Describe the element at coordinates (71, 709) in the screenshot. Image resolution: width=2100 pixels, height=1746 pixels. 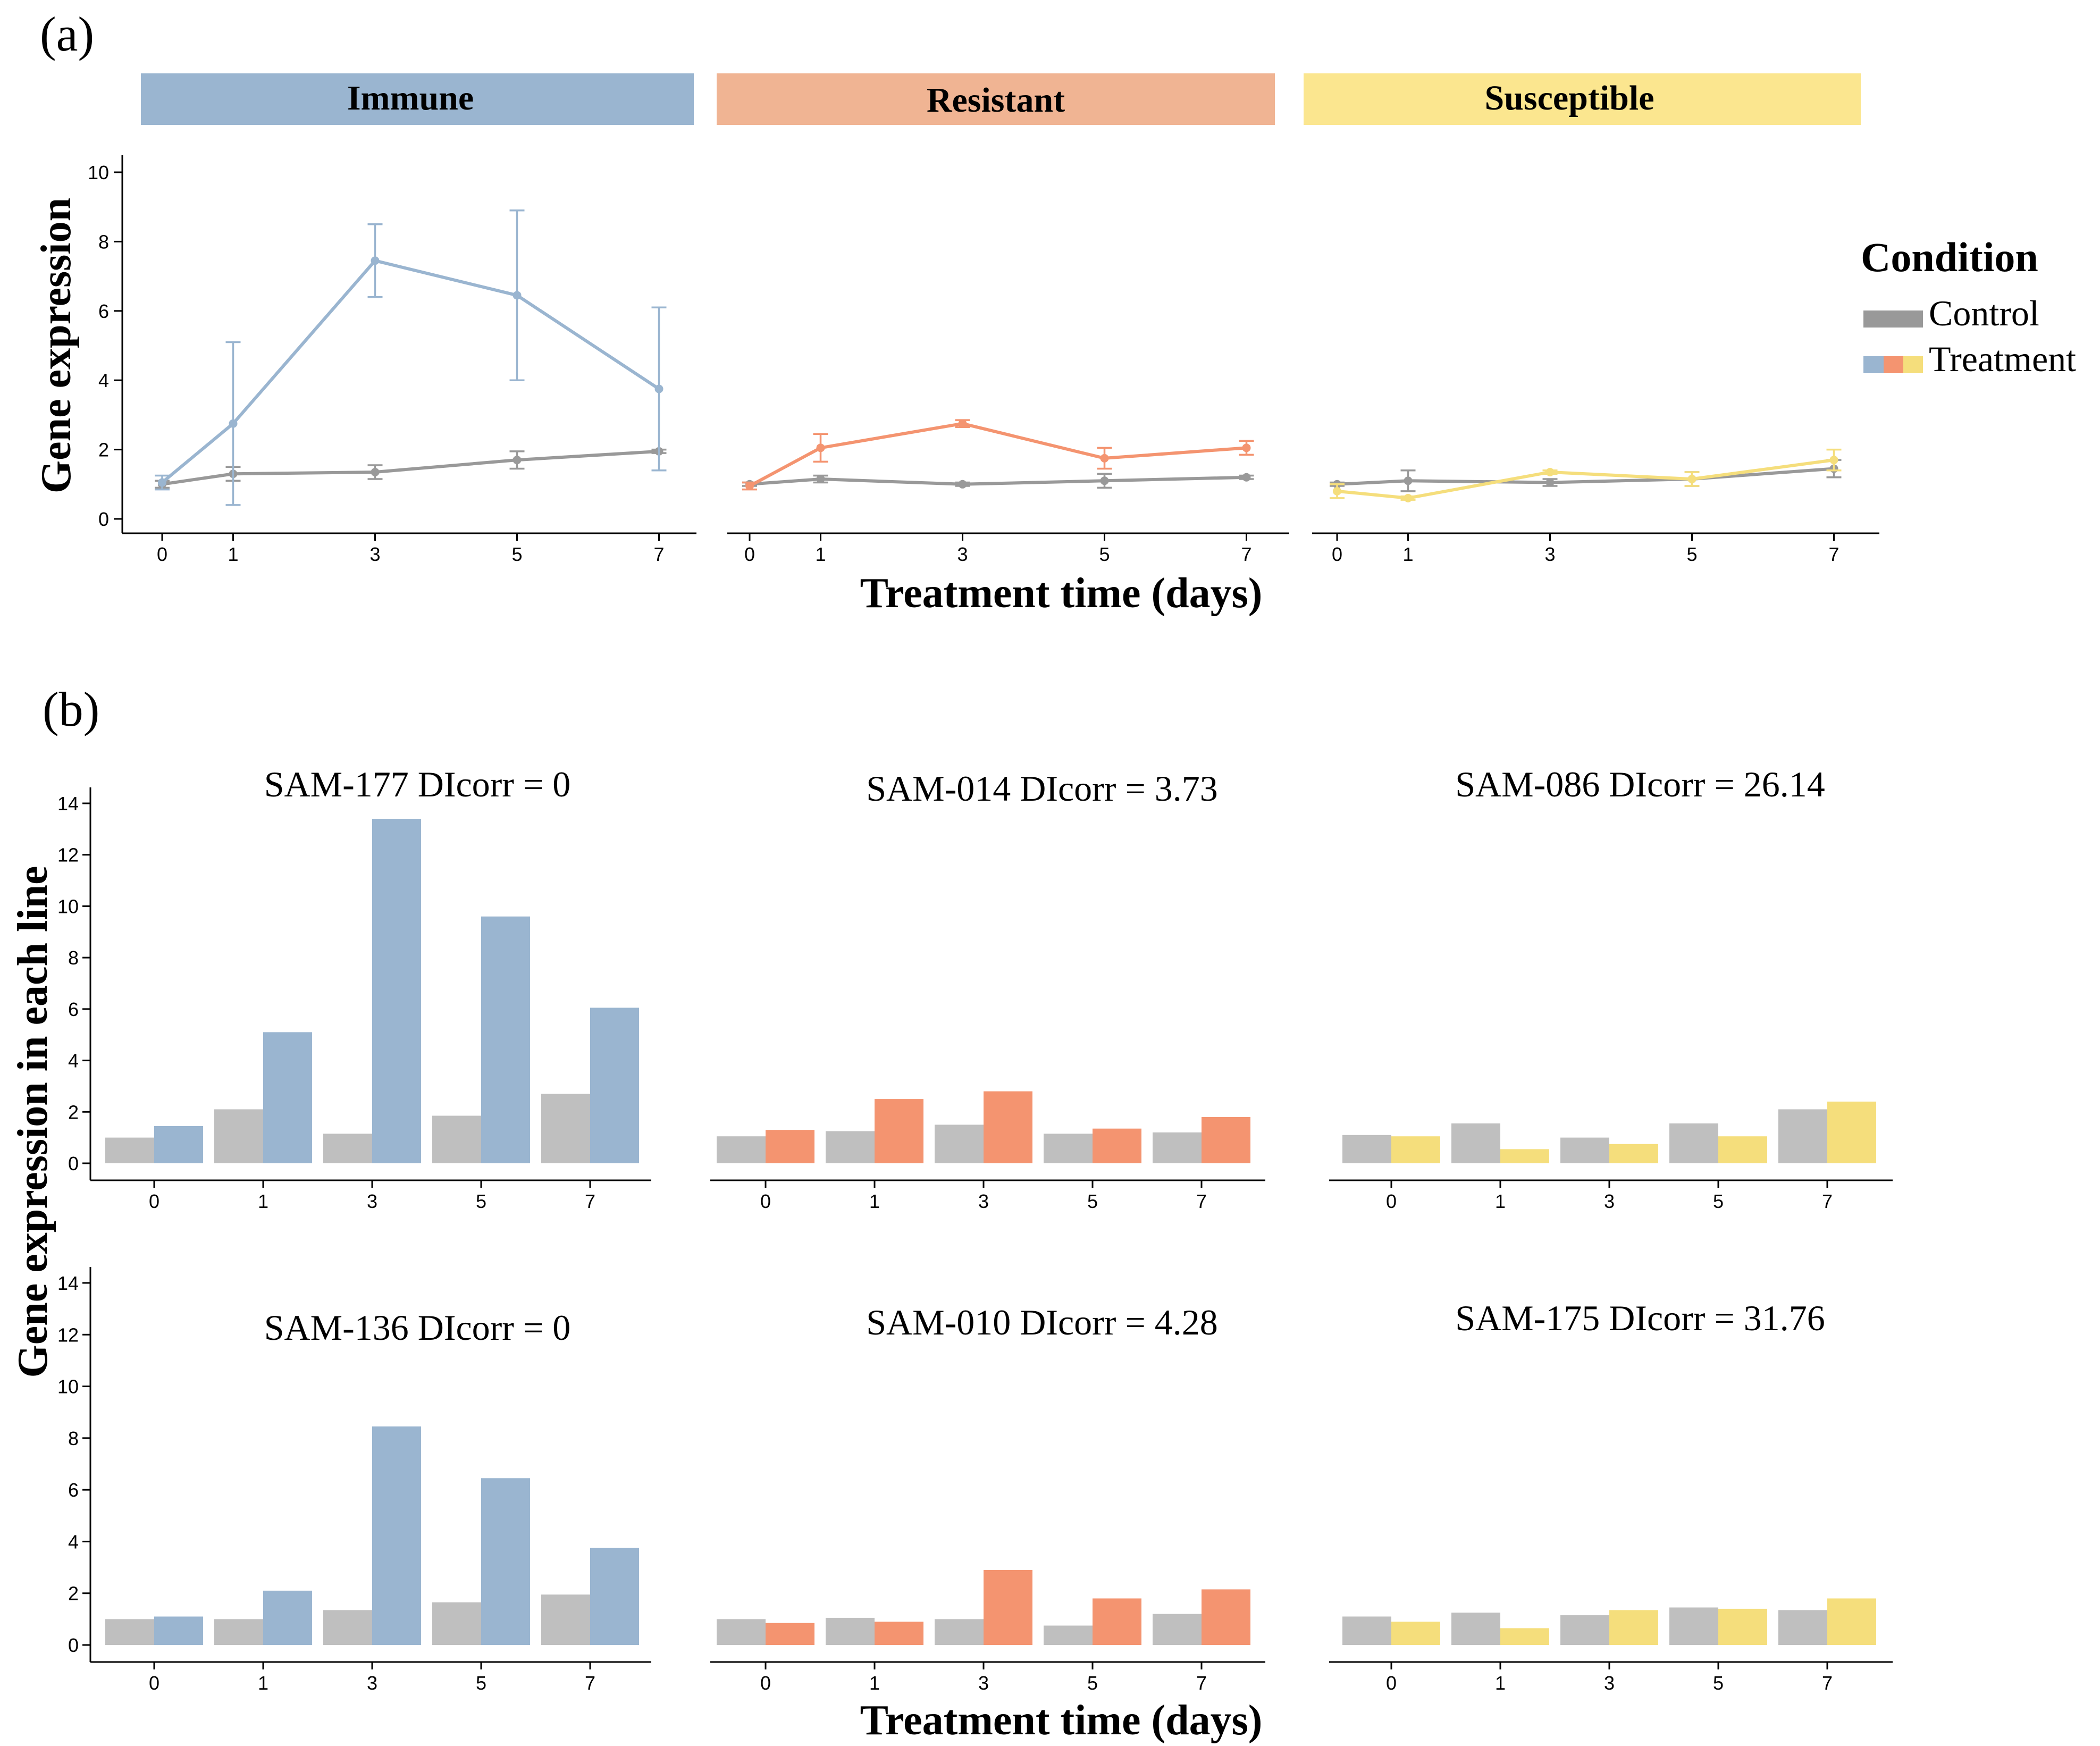
I see `panel-b-label: (b)` at that location.